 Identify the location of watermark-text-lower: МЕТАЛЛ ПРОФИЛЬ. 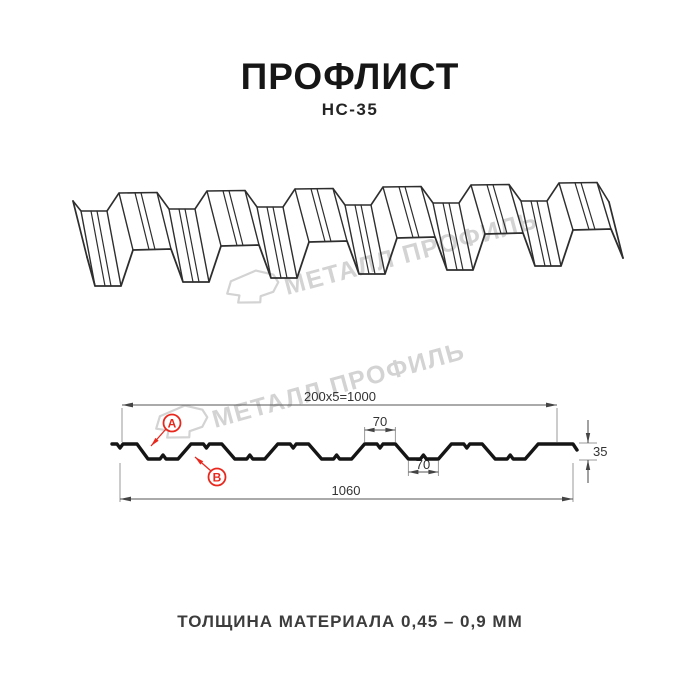
(338, 385).